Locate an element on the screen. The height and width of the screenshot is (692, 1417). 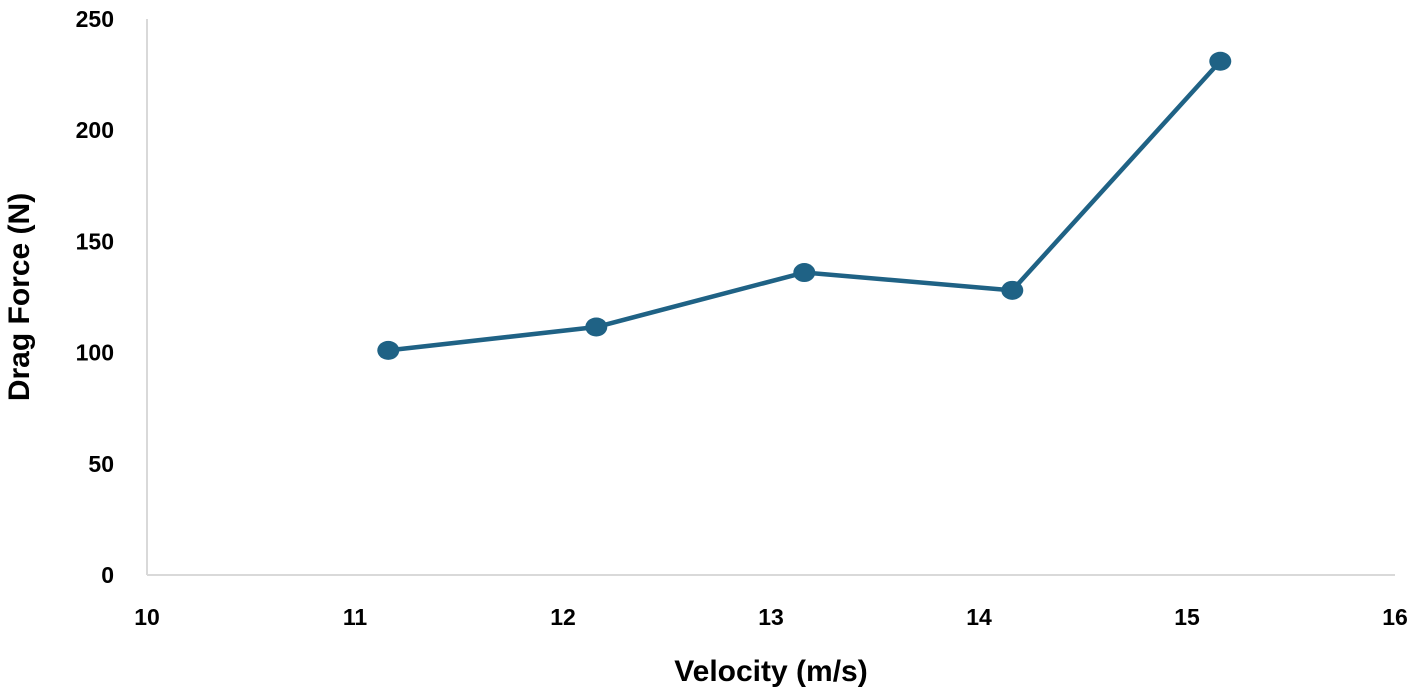
y-tick-label: 100 is located at coordinates (95, 353).